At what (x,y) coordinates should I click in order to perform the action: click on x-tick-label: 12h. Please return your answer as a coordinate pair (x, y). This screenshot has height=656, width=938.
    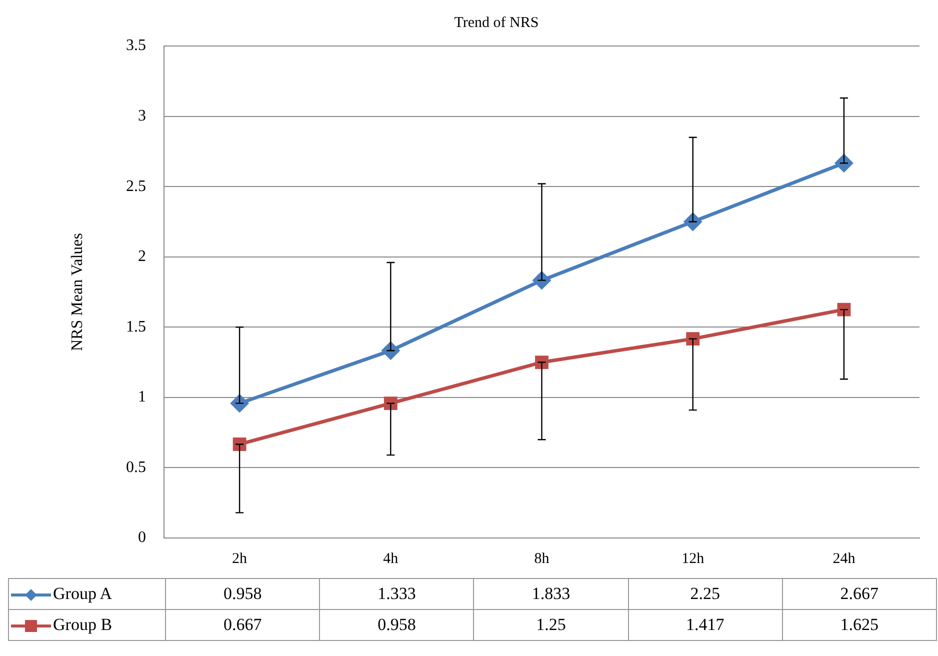
    Looking at the image, I should click on (693, 558).